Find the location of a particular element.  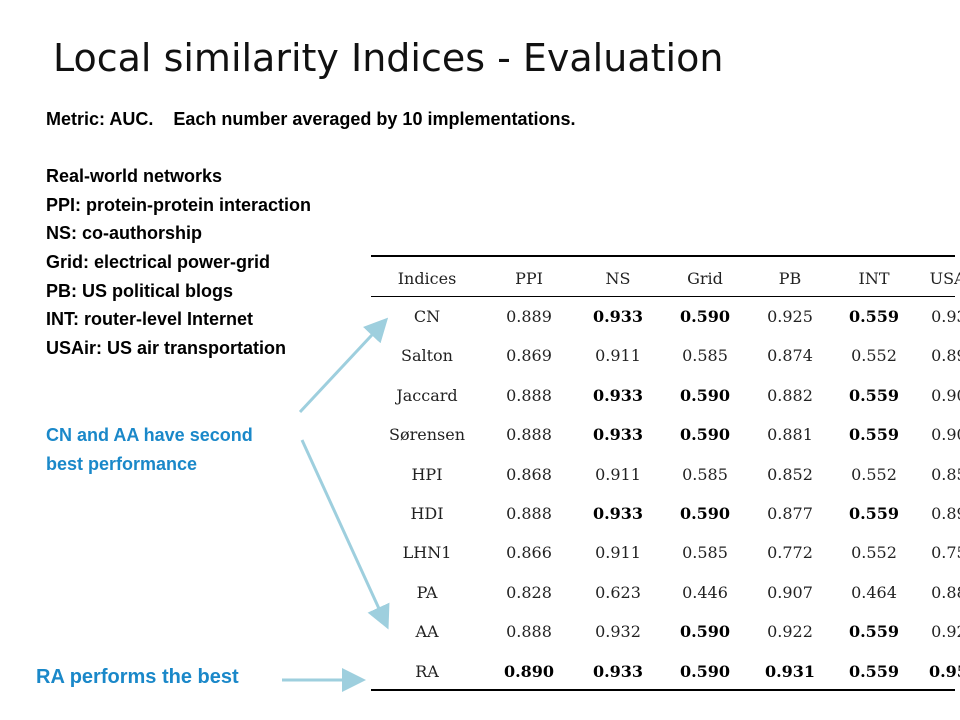

table-header-indices: Indices is located at coordinates (427, 278).